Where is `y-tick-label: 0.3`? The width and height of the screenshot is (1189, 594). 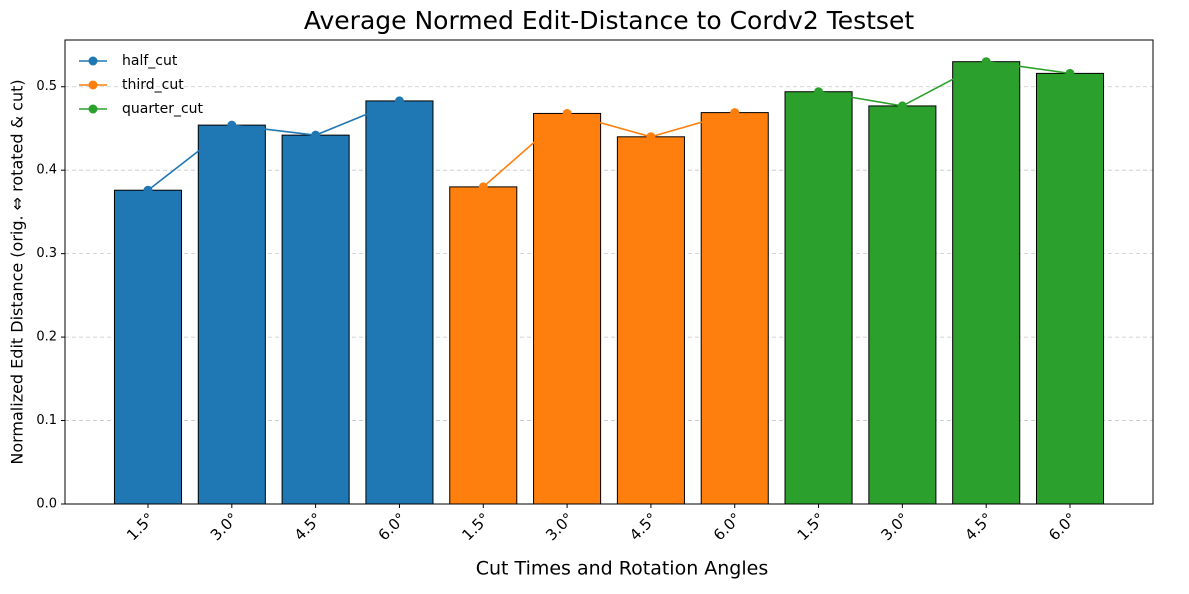 y-tick-label: 0.3 is located at coordinates (46, 253).